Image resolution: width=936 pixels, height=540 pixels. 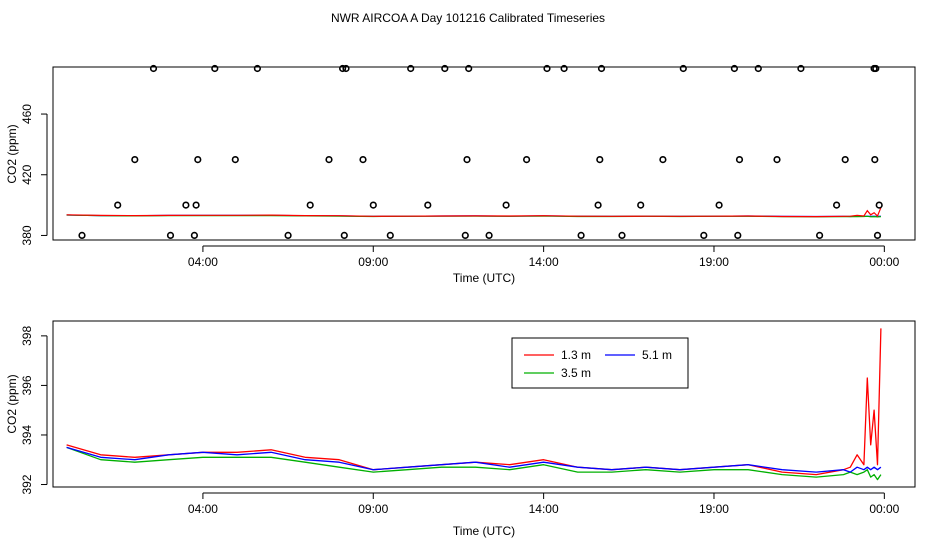 What do you see at coordinates (884, 262) in the screenshot?
I see `top-x-tick-label: 00:00` at bounding box center [884, 262].